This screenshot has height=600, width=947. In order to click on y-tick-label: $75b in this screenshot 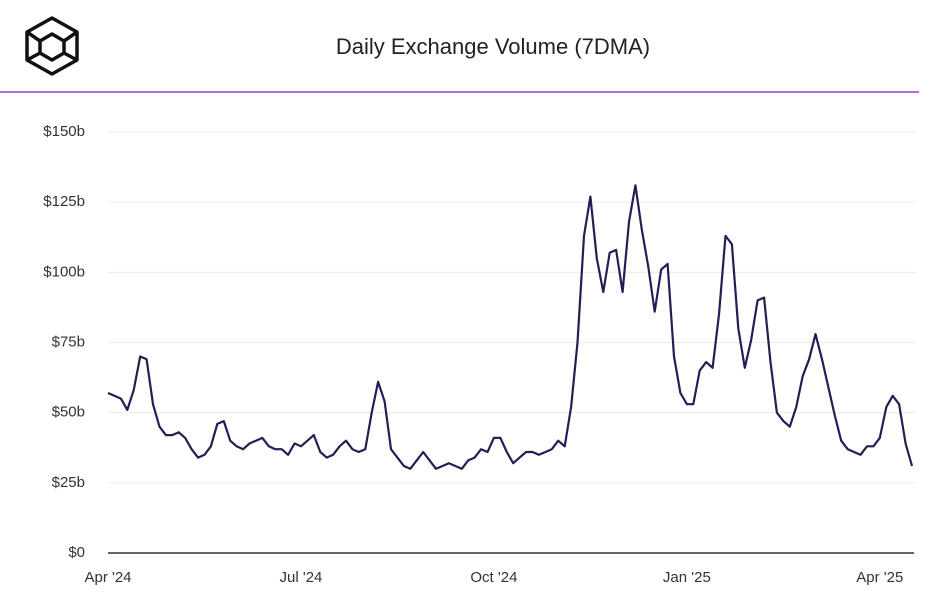, I will do `click(68, 341)`.